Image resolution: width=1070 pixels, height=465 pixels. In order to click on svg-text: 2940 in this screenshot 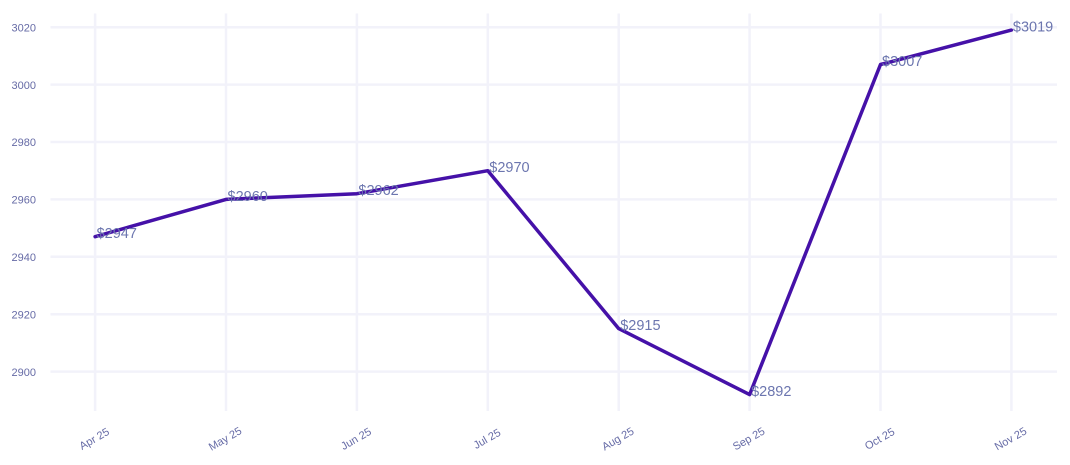, I will do `click(24, 258)`.